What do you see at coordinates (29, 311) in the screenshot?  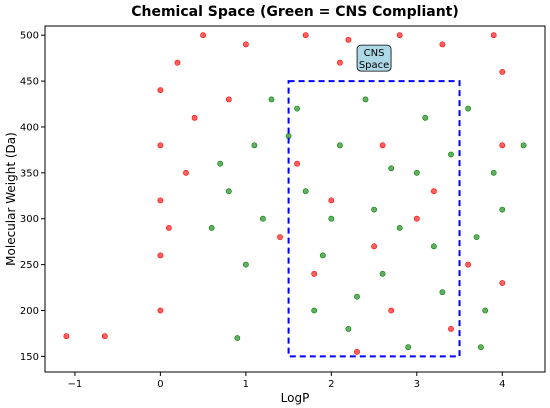 I see `y-tick-label-1: 200` at bounding box center [29, 311].